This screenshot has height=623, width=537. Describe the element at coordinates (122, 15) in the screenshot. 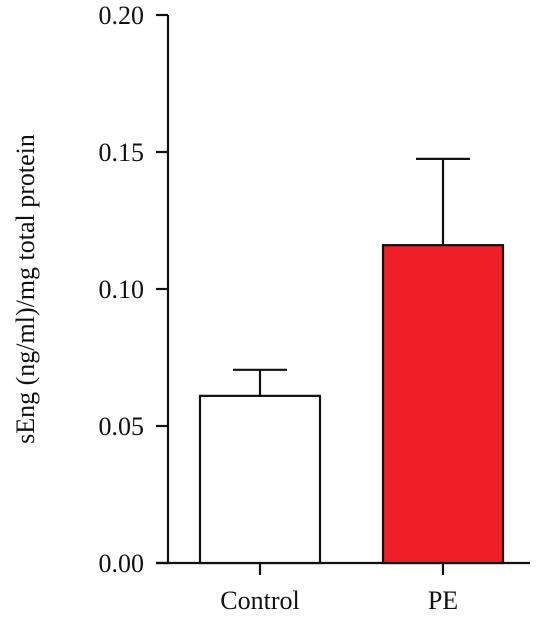

I see `y-tick-label: 0.20` at that location.